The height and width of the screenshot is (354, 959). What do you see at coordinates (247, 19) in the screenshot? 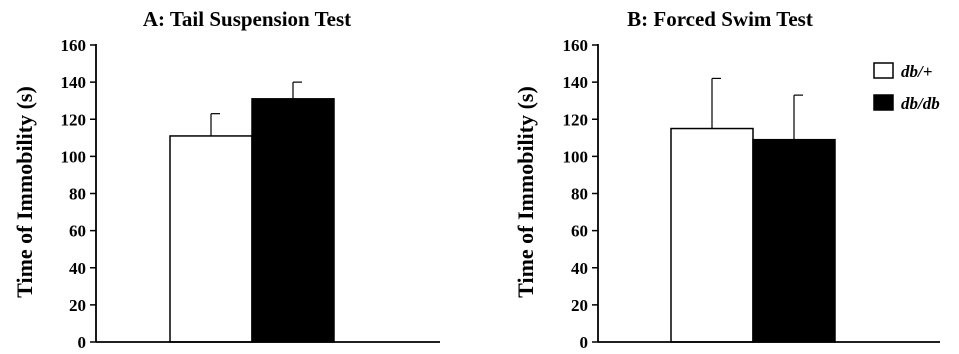
I see `chart-title: A: Tail Suspension Test` at bounding box center [247, 19].